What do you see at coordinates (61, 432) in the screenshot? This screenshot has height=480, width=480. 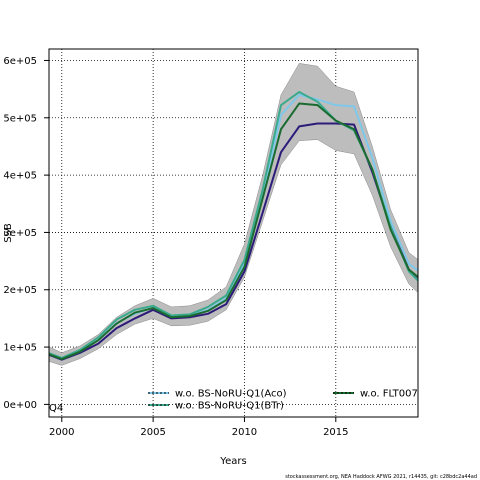 I see `x-tick-label-0: 2000` at bounding box center [61, 432].